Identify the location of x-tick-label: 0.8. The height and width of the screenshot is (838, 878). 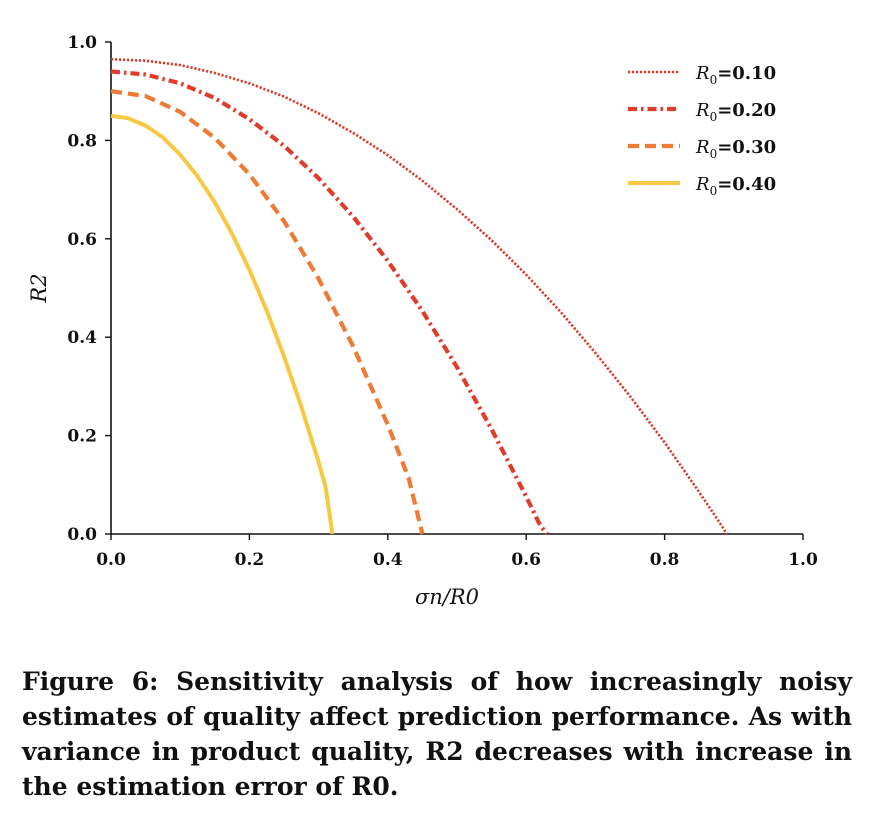
(665, 560).